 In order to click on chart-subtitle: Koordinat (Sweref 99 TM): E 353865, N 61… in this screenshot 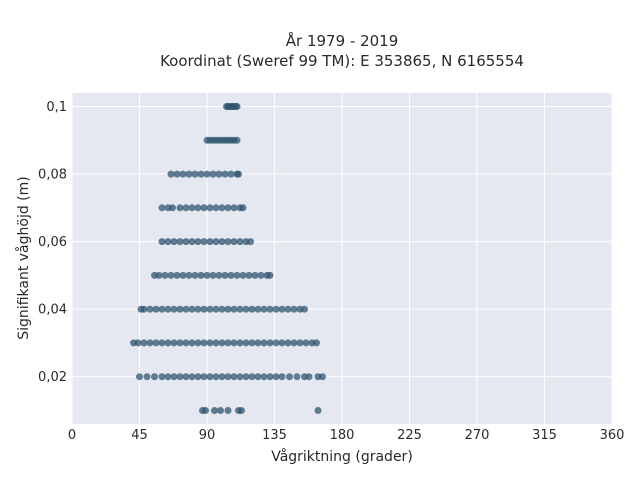, I will do `click(342, 61)`.